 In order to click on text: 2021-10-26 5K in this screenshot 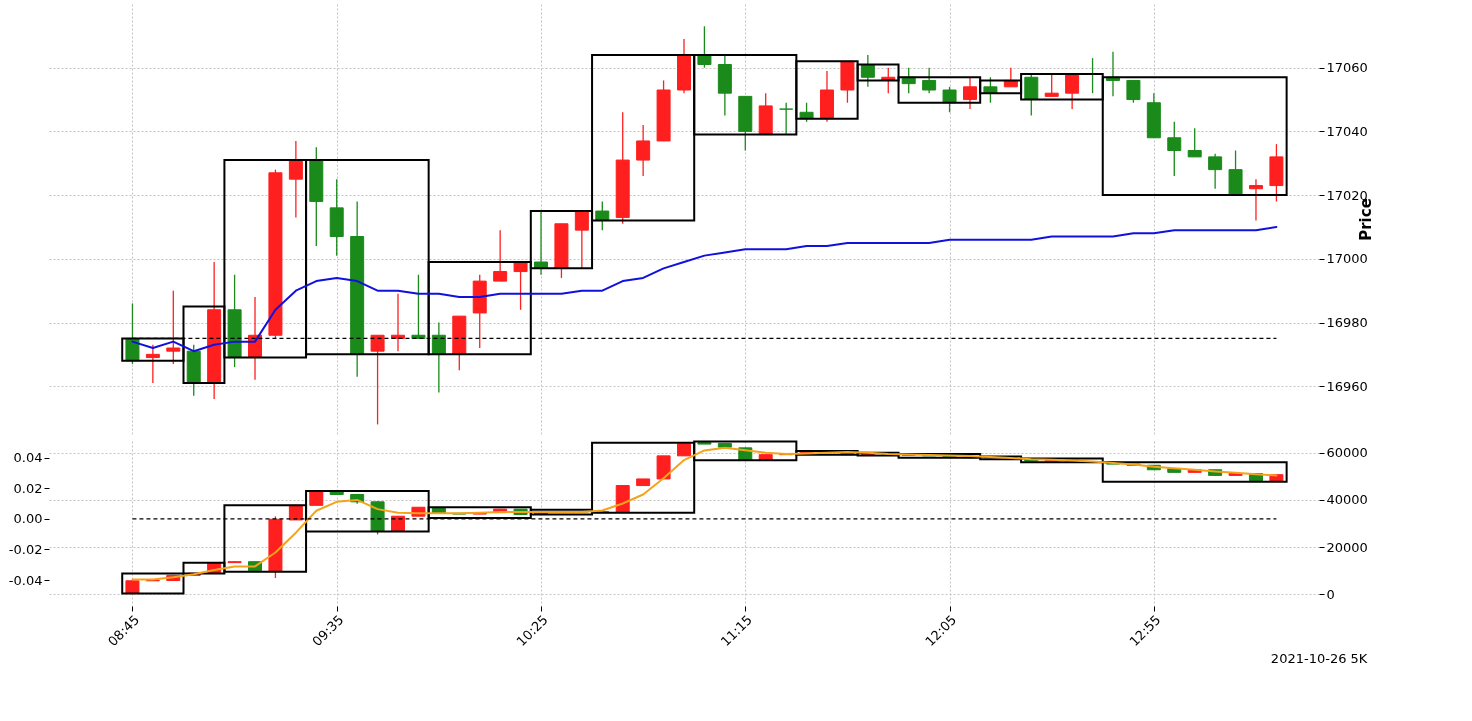, I will do `click(1319, 658)`.